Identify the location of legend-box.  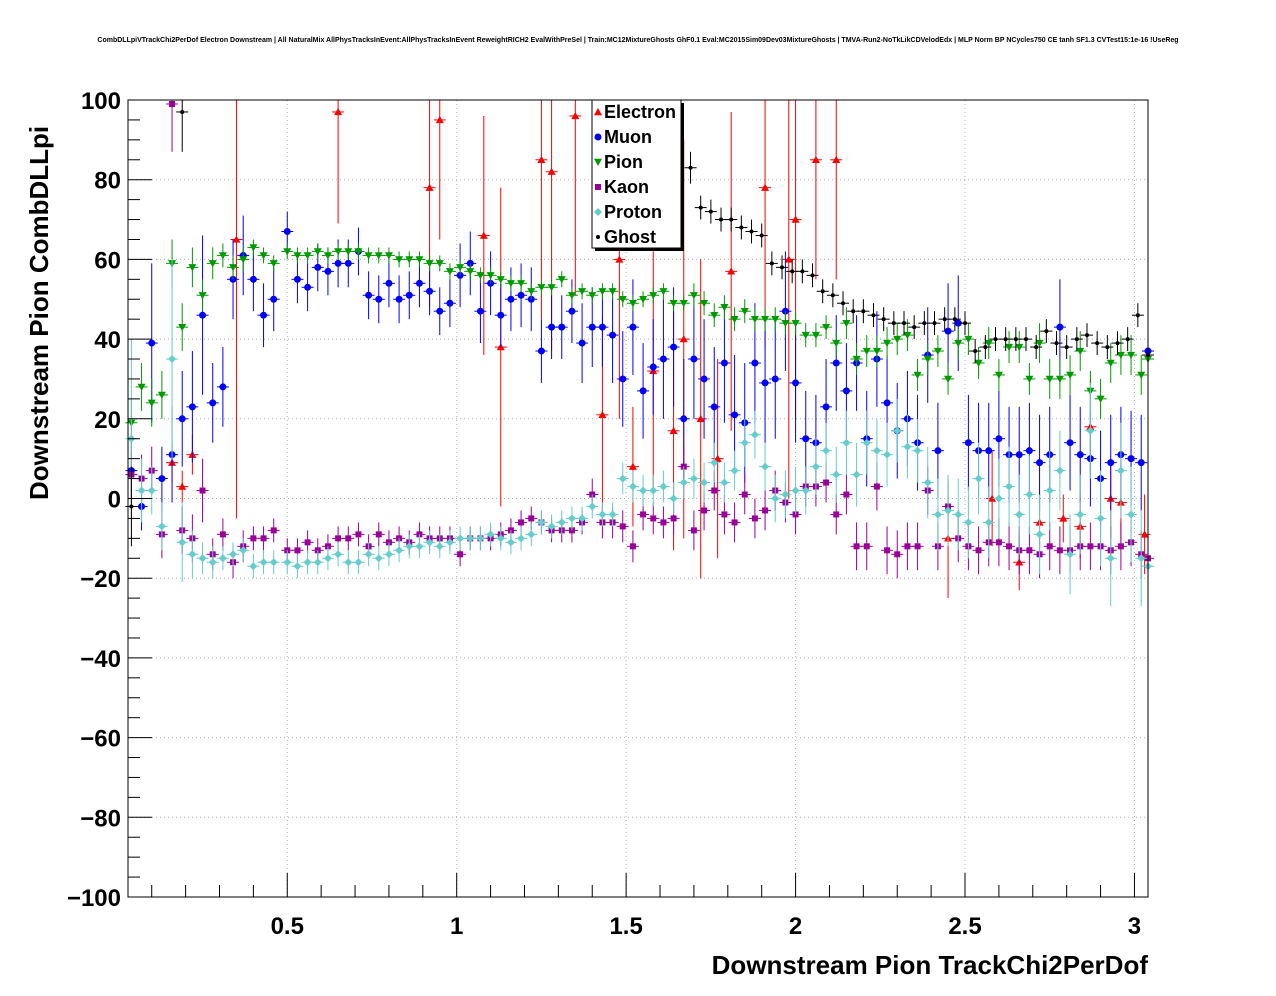
(636, 174).